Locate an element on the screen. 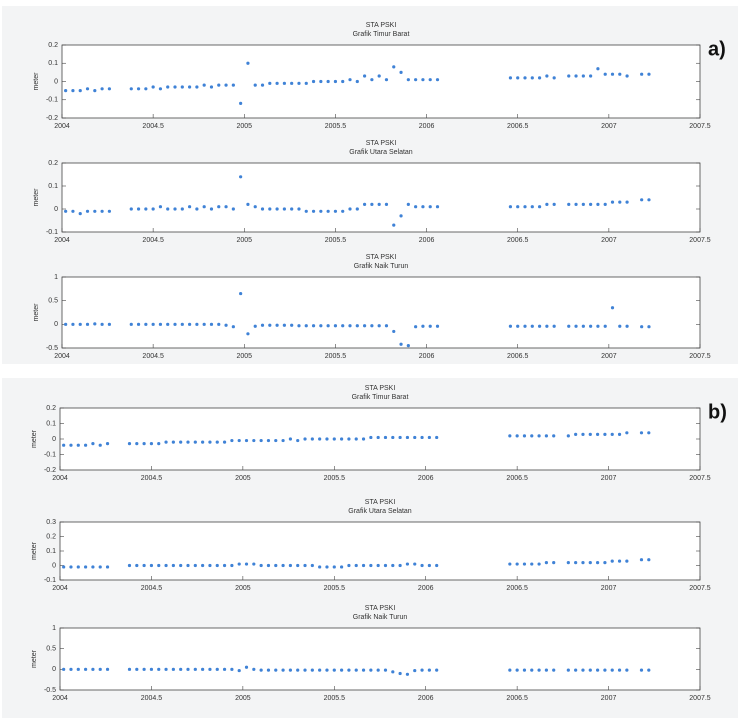  x-tick-label: 2004.5 is located at coordinates (152, 588).